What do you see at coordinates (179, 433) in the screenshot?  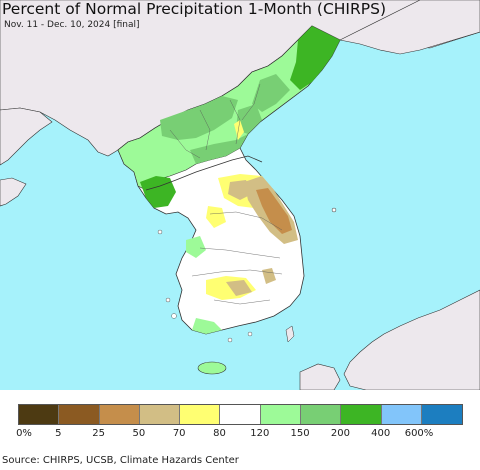 I see `legend-label: 70` at bounding box center [179, 433].